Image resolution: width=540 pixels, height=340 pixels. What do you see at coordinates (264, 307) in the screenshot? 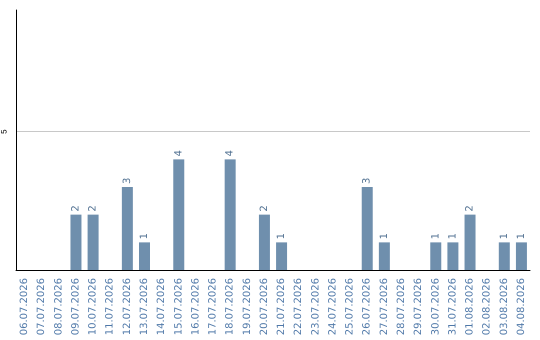
I see `x-tick-label: 20.07.2026` at bounding box center [264, 307].